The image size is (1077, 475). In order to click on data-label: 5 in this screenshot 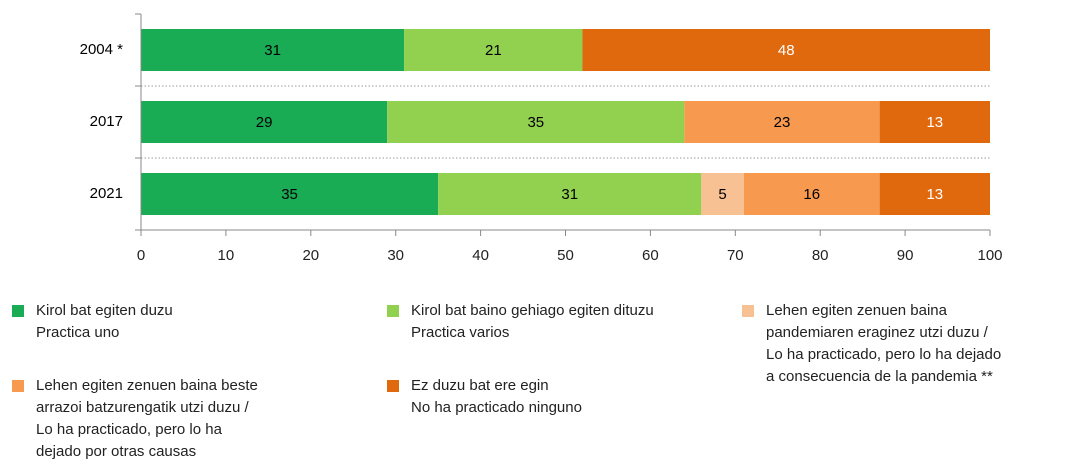, I will do `click(722, 194)`.